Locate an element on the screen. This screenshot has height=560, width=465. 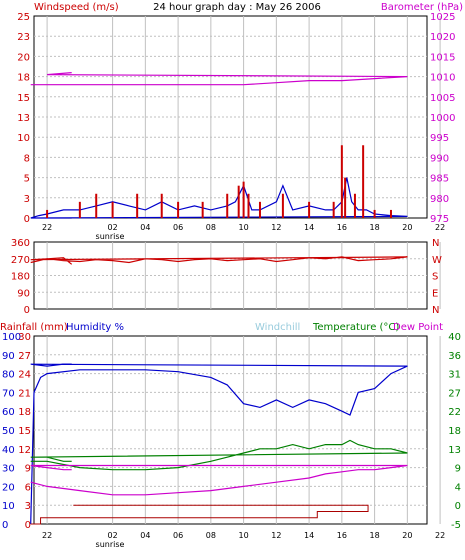
y-tick-label: E is located at coordinates (435, 293).